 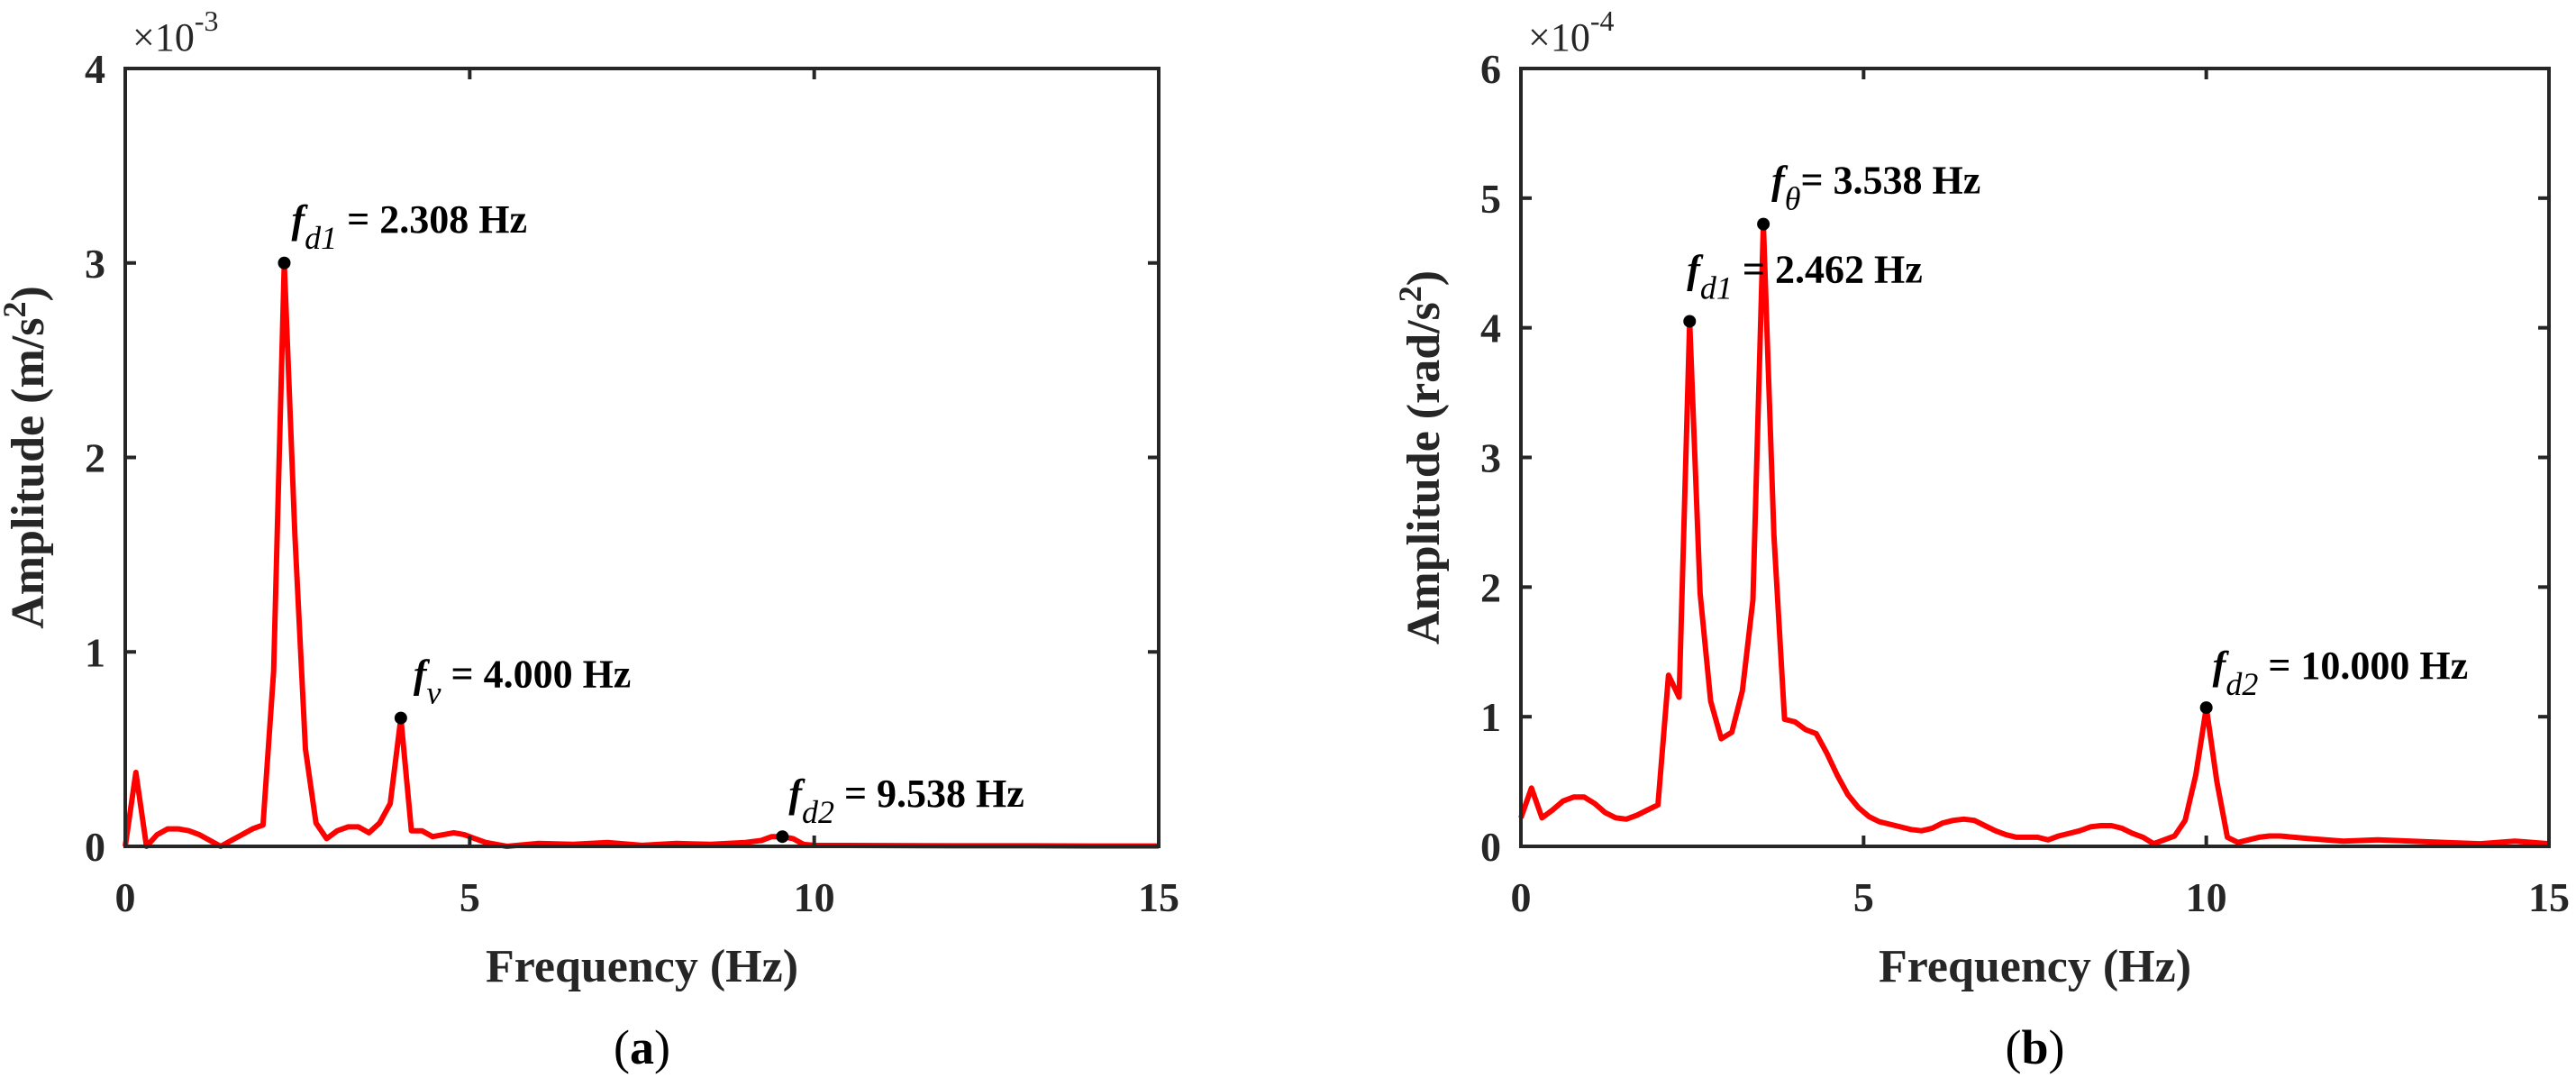 What do you see at coordinates (536, 675) in the screenshot?
I see `annotation-value: = 4.000 Hz` at bounding box center [536, 675].